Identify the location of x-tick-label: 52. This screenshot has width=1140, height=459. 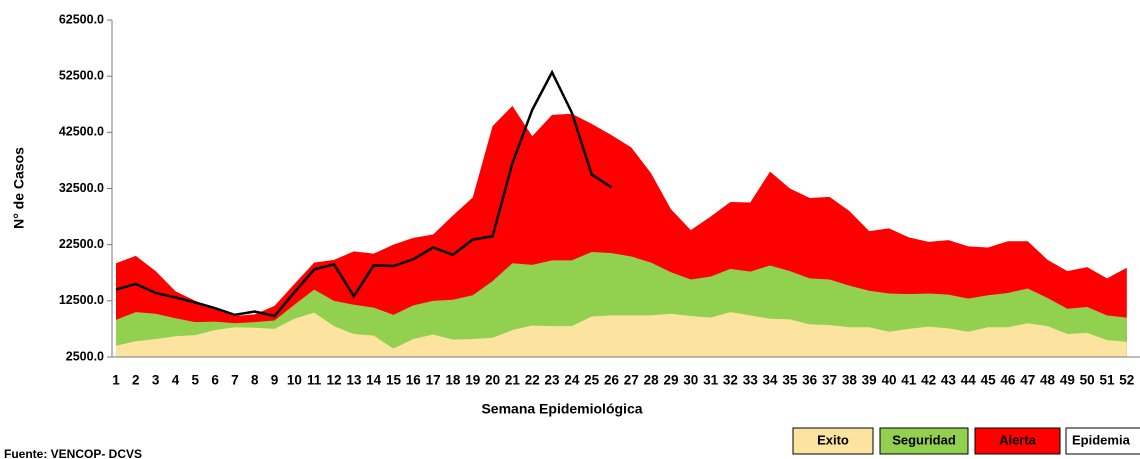
(1126, 380).